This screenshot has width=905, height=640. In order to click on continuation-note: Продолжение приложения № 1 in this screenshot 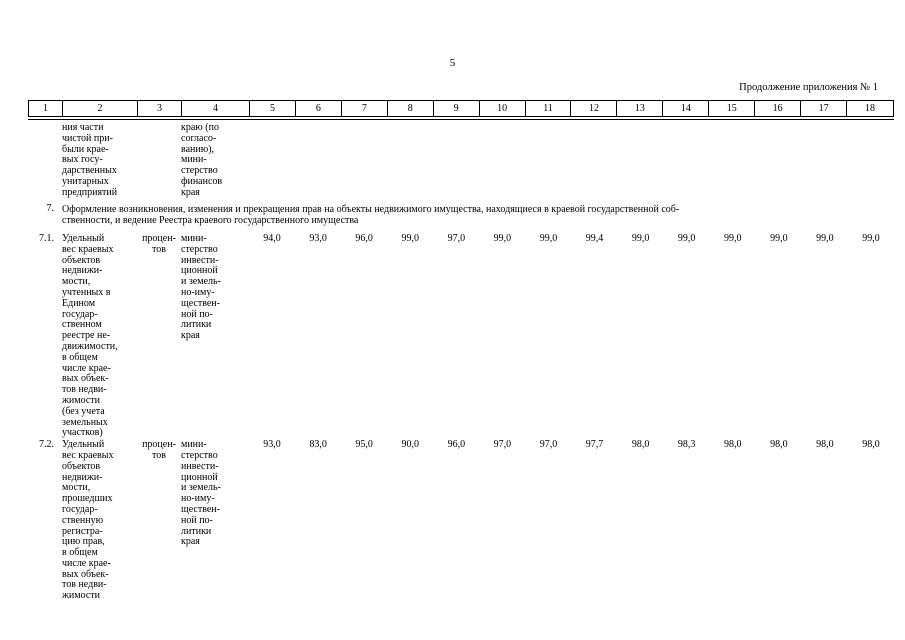, I will do `click(808, 87)`.